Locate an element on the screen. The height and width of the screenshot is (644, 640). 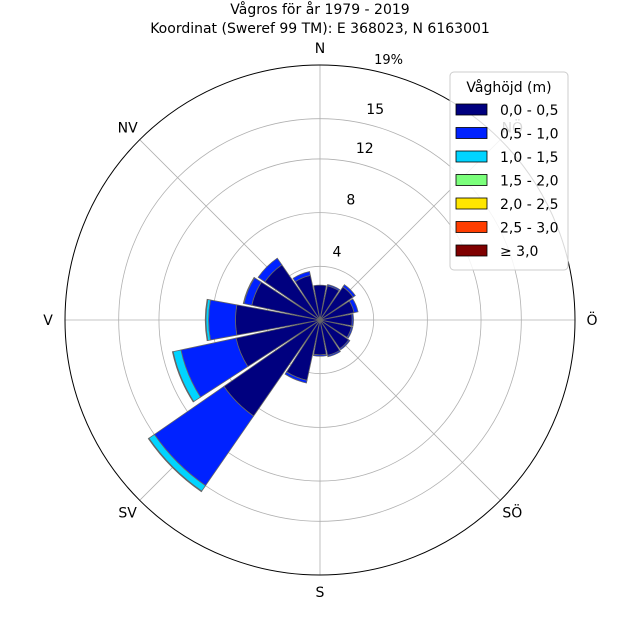
direction-label-0: N is located at coordinates (320, 49).